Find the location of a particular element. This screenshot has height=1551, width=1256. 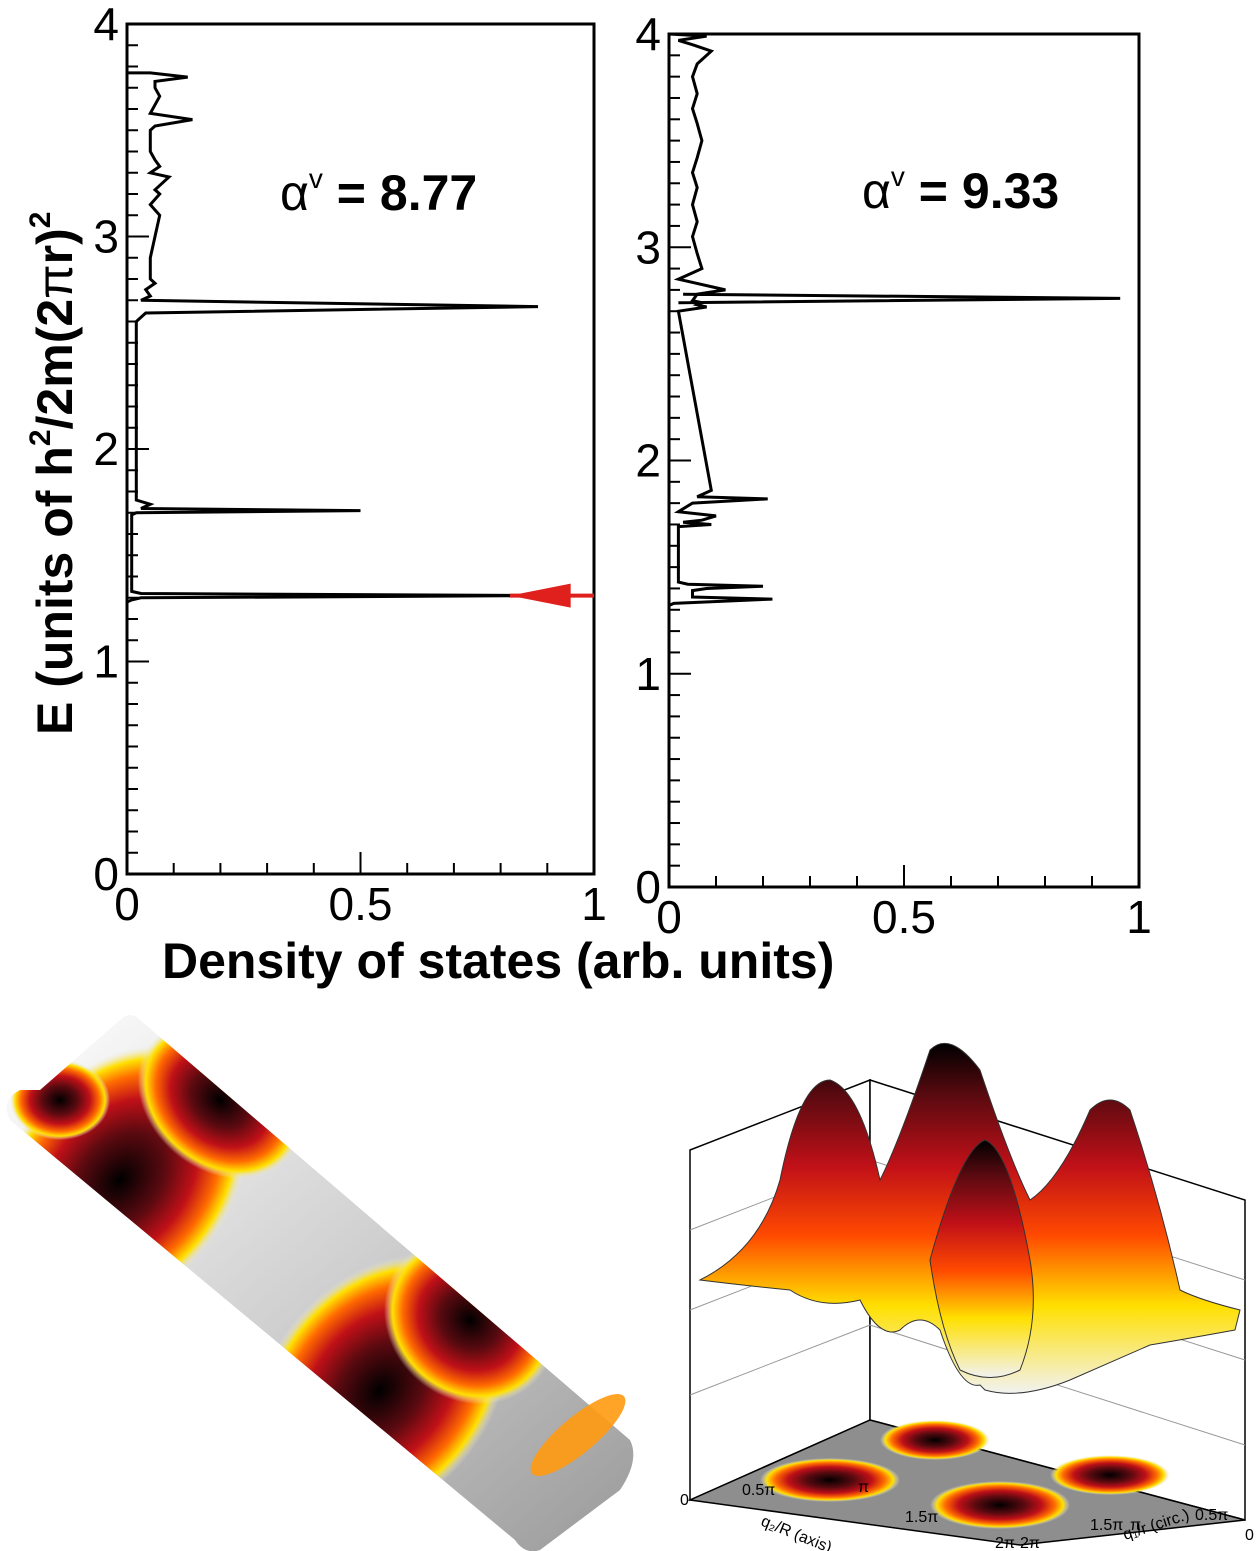

x-tick: 2π is located at coordinates (1005, 1543).